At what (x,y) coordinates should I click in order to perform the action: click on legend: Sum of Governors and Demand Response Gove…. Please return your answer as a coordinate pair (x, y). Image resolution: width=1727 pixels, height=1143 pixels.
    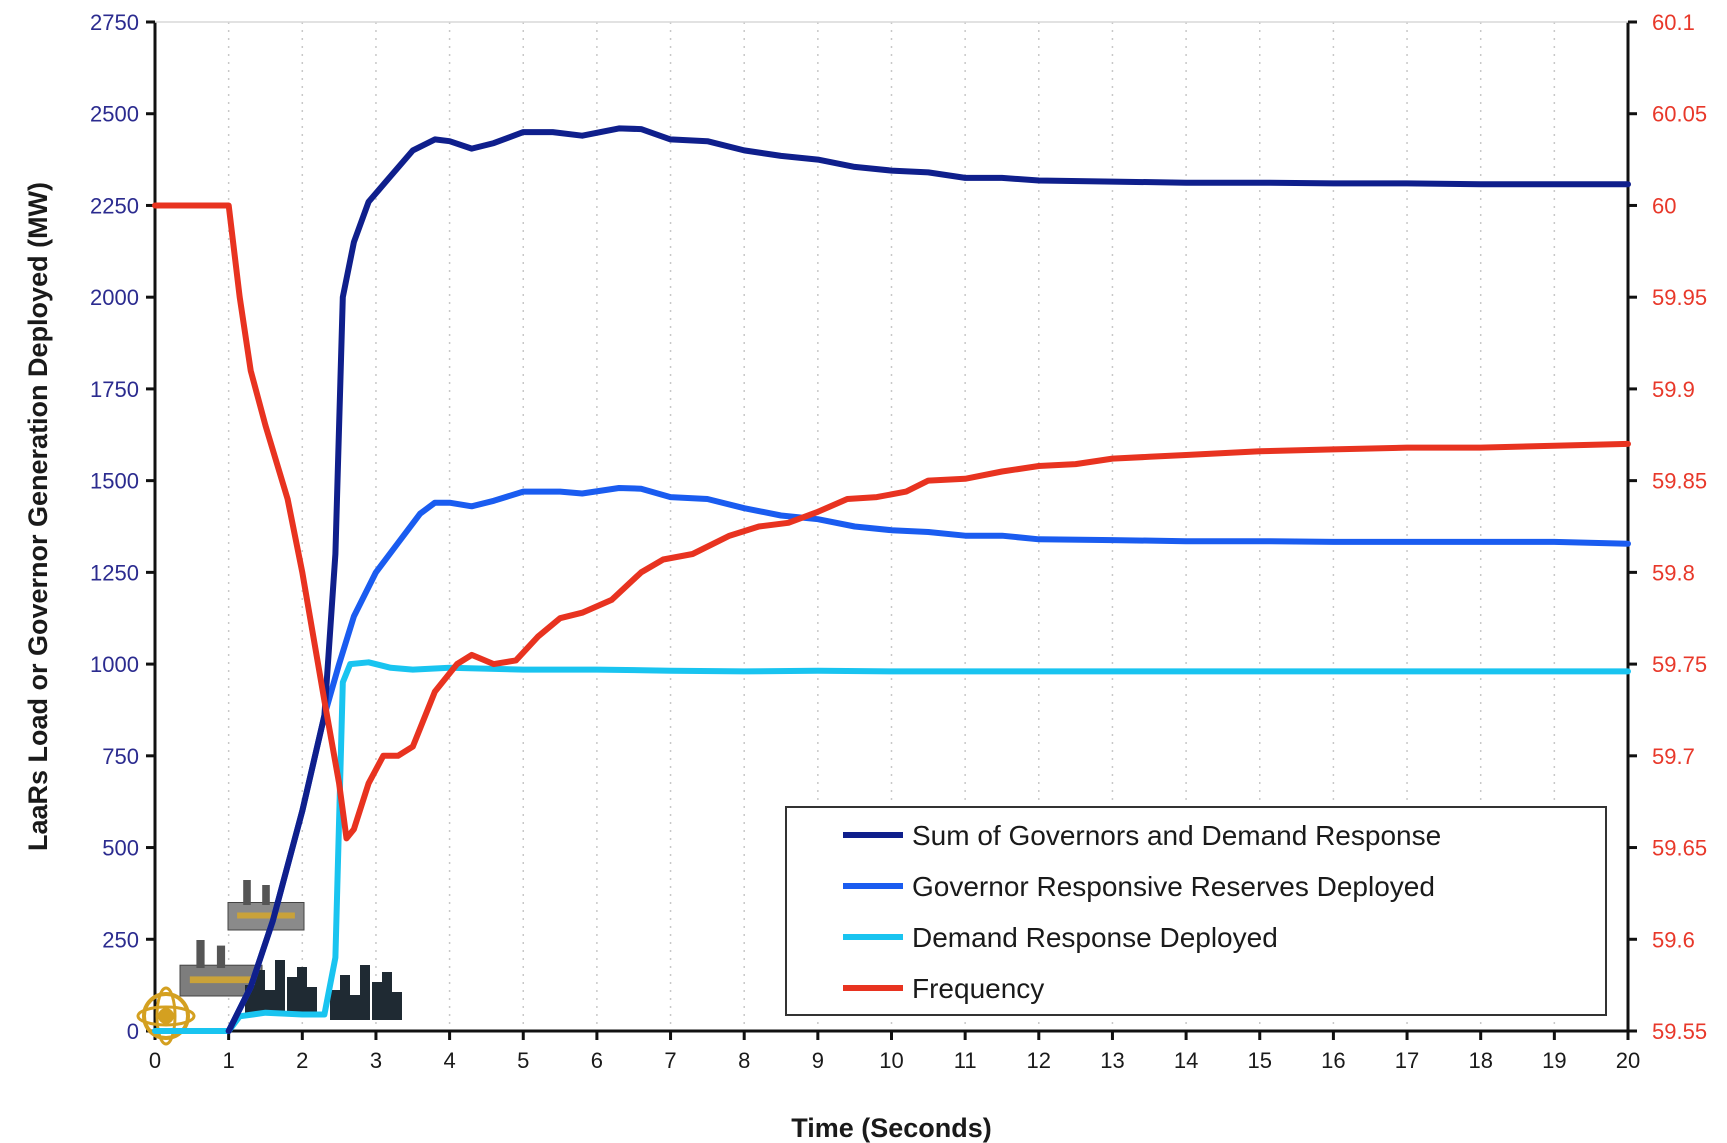
    Looking at the image, I should click on (1196, 911).